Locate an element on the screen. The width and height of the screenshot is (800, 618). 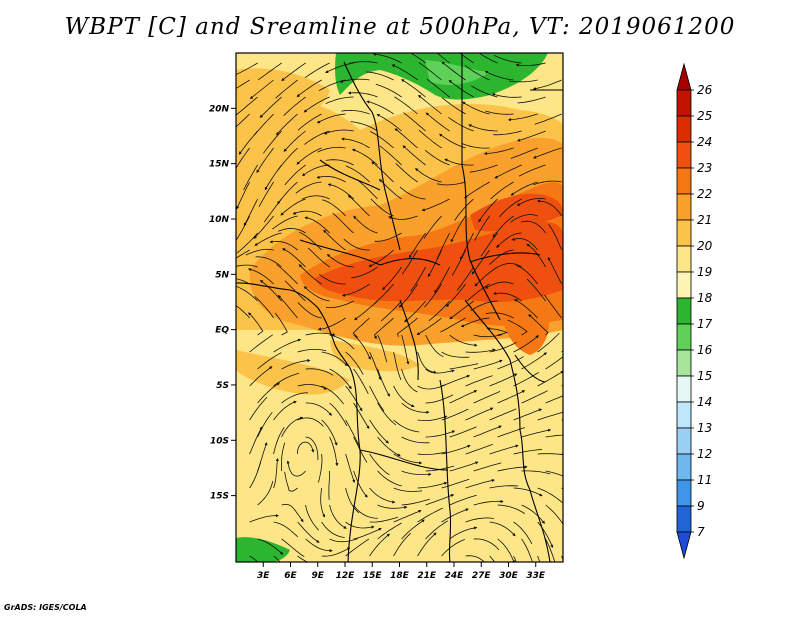
x-tick-label: 30E is located at coordinates (509, 576).